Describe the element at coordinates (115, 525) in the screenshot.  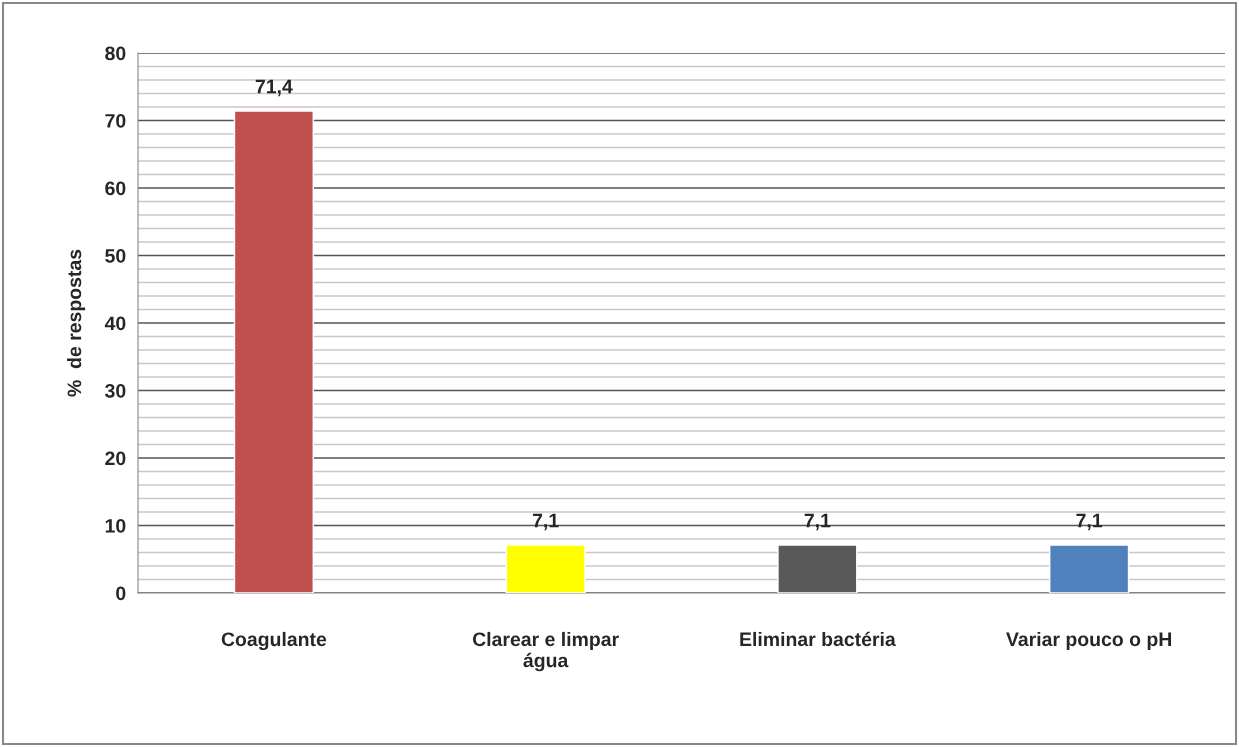
I see `y-tick-label: 10` at that location.